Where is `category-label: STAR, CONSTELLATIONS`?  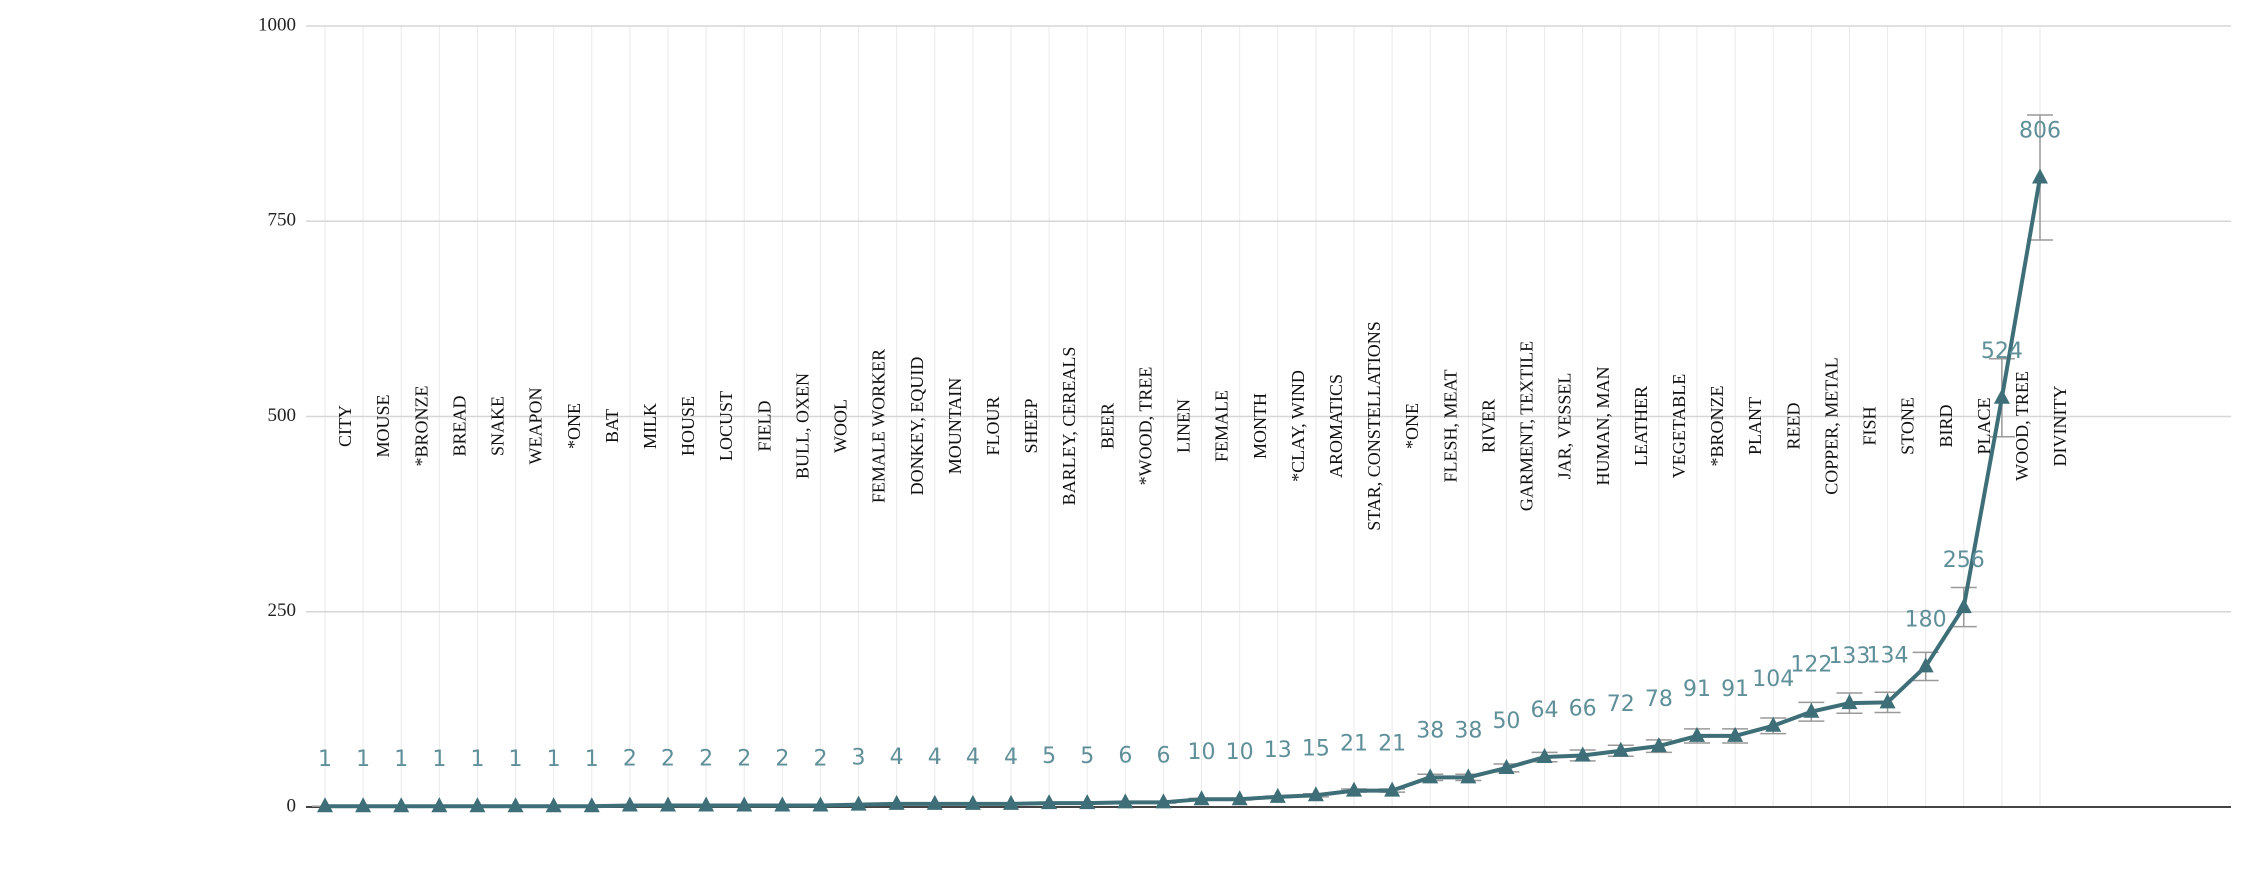 category-label: STAR, CONSTELLATIONS is located at coordinates (1374, 426).